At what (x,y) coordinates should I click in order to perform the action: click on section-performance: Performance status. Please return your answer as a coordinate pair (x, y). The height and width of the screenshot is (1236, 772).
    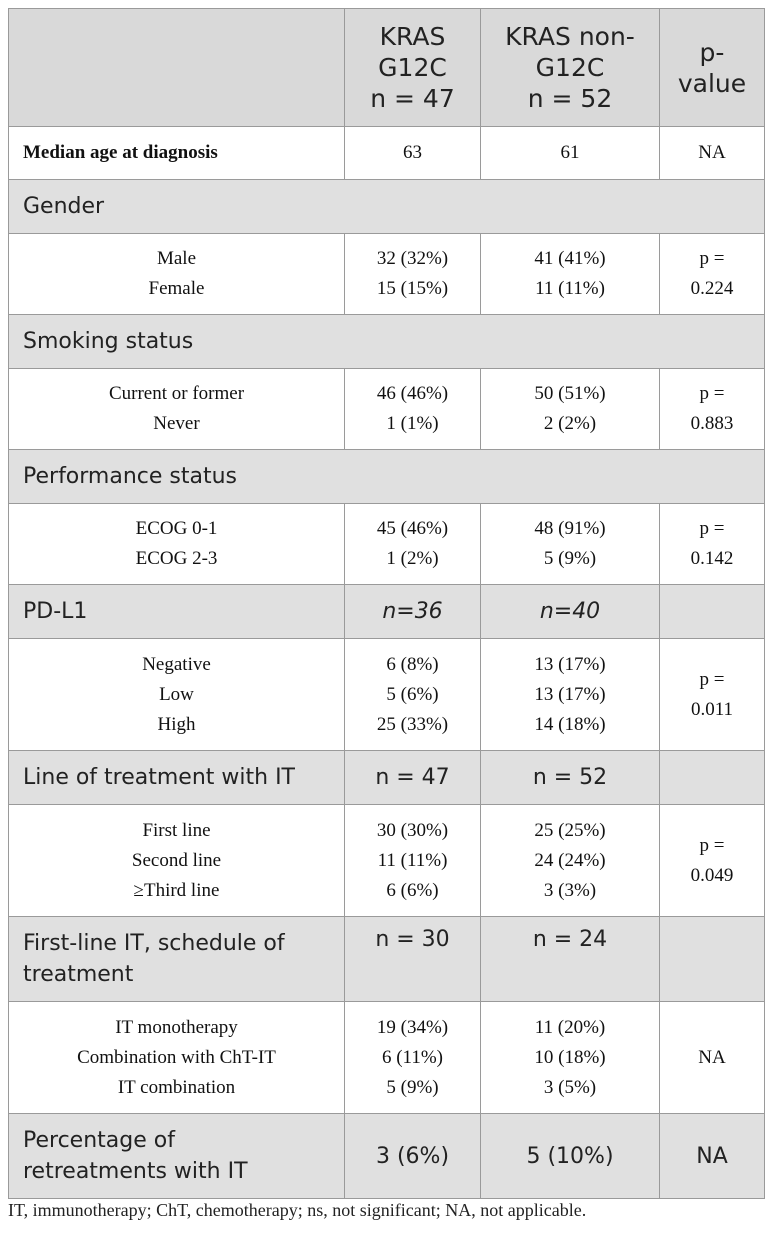
    Looking at the image, I should click on (386, 476).